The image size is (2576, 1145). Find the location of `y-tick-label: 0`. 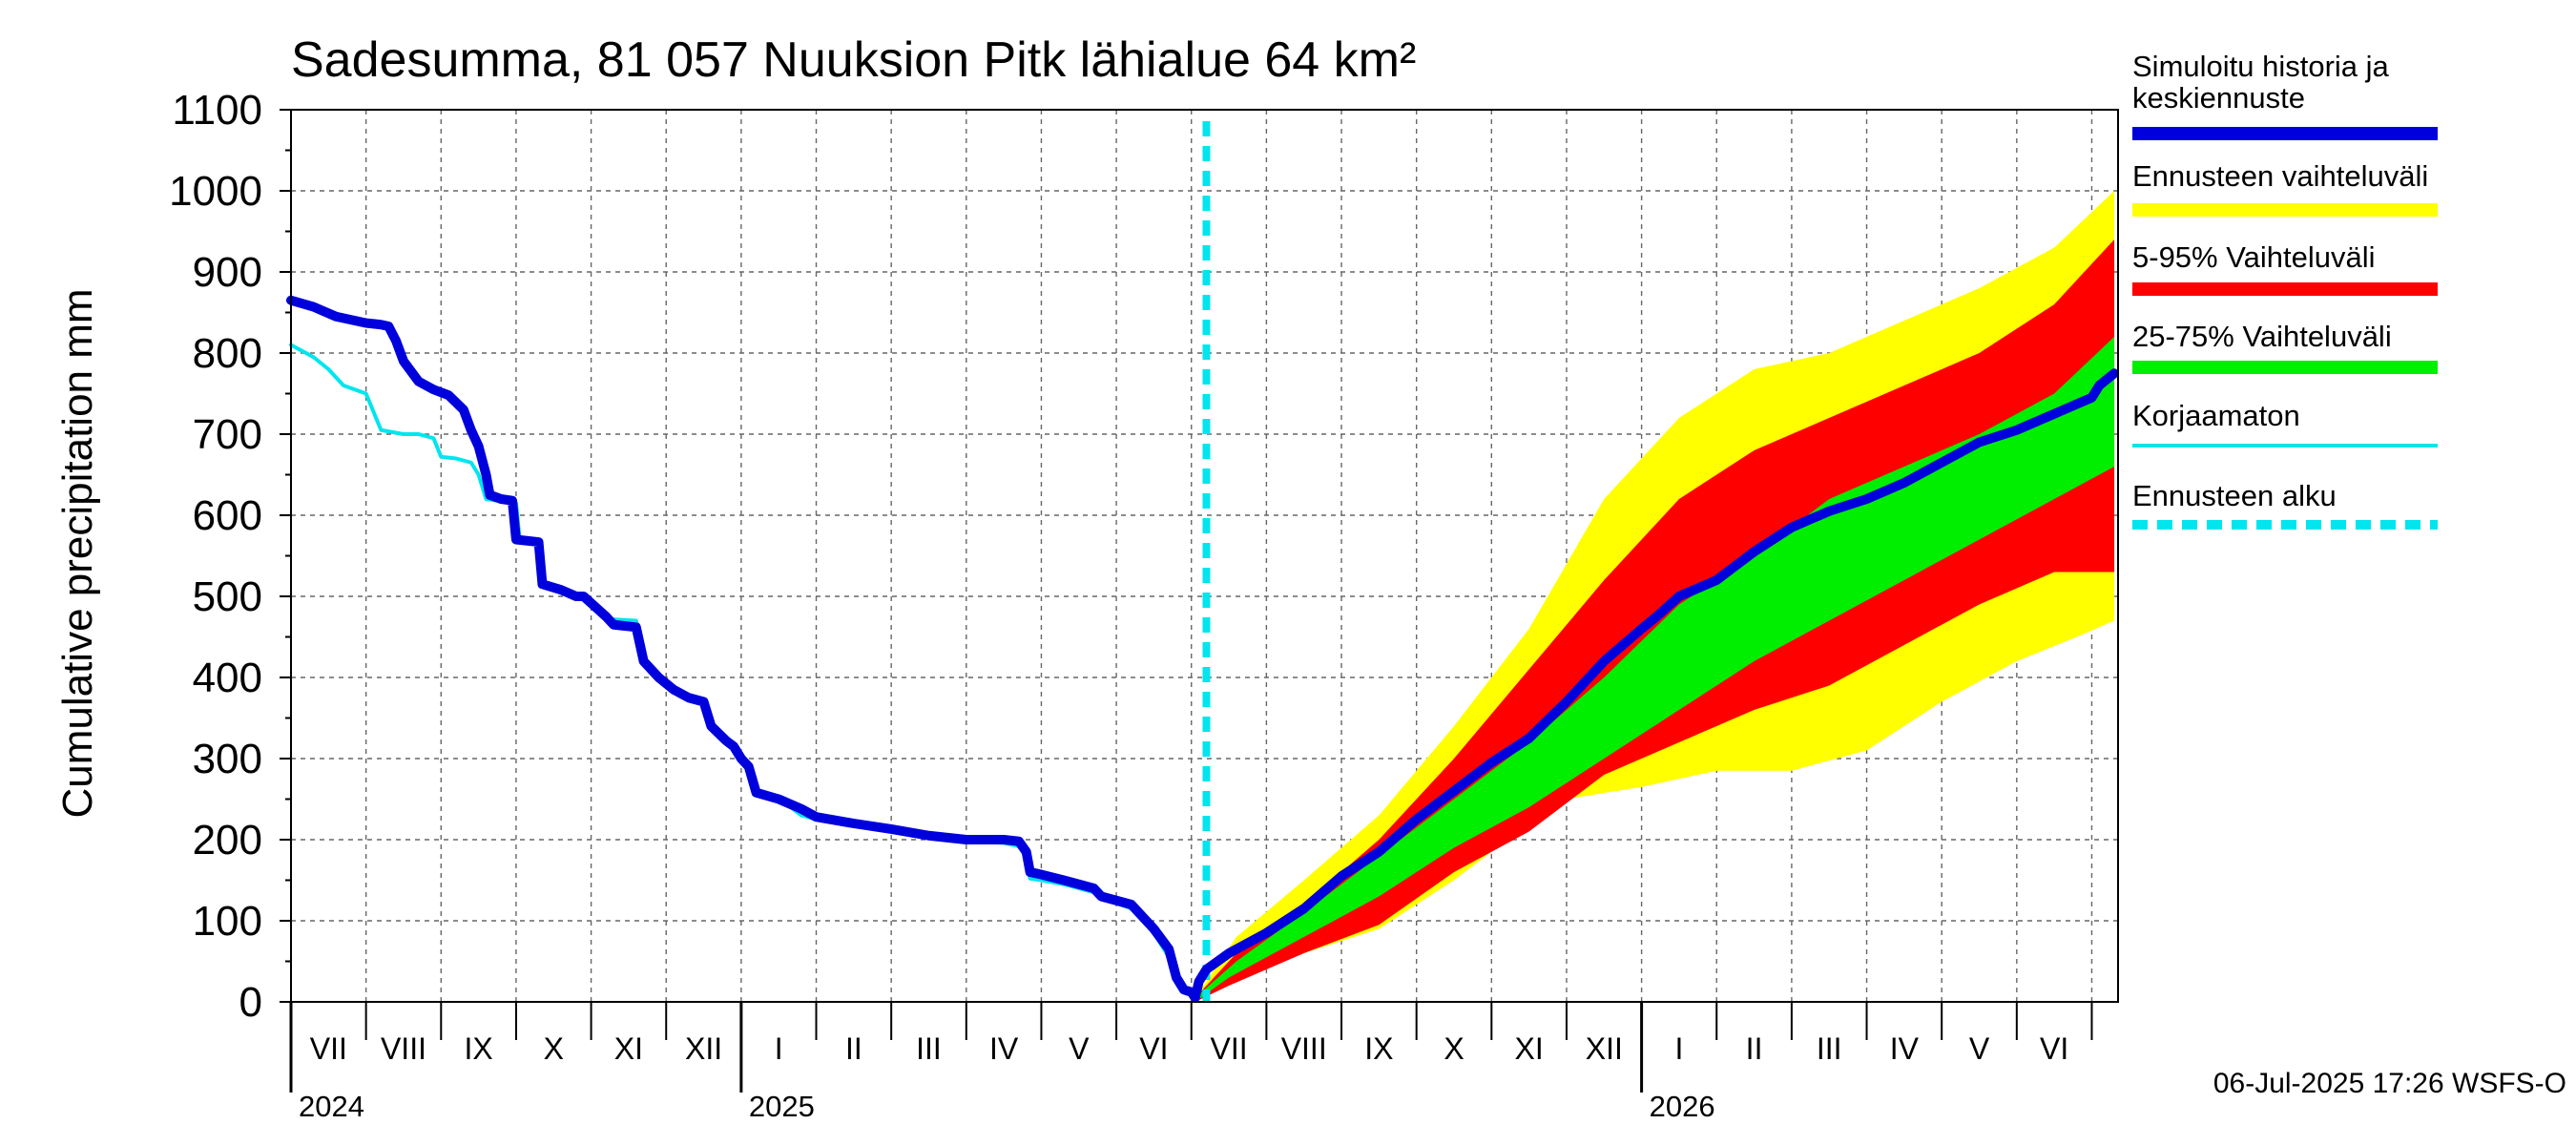

y-tick-label: 0 is located at coordinates (250, 1003).